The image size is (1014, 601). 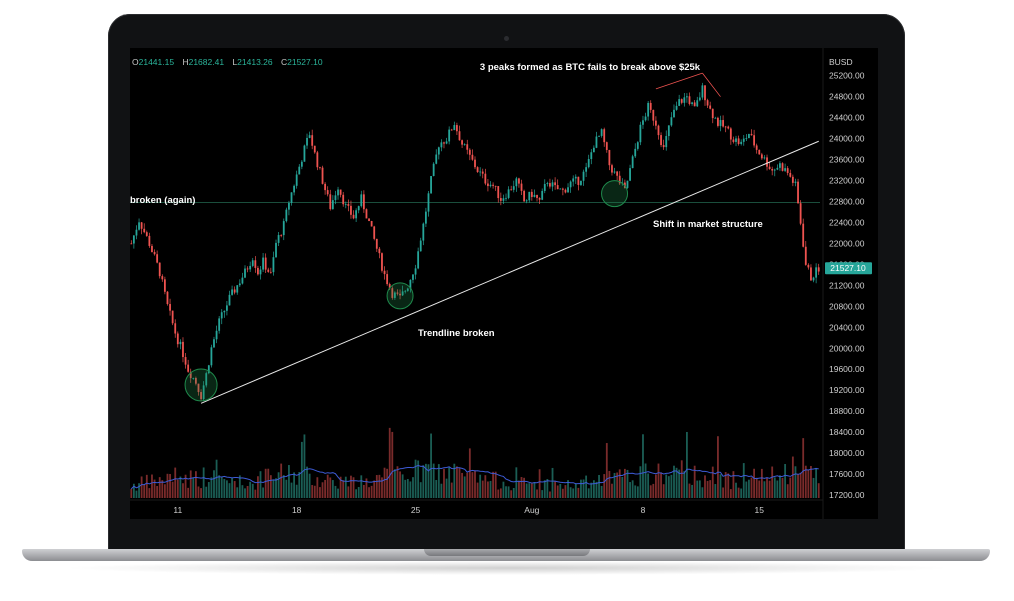 I want to click on time-tick-label: 11, so click(x=177, y=510).